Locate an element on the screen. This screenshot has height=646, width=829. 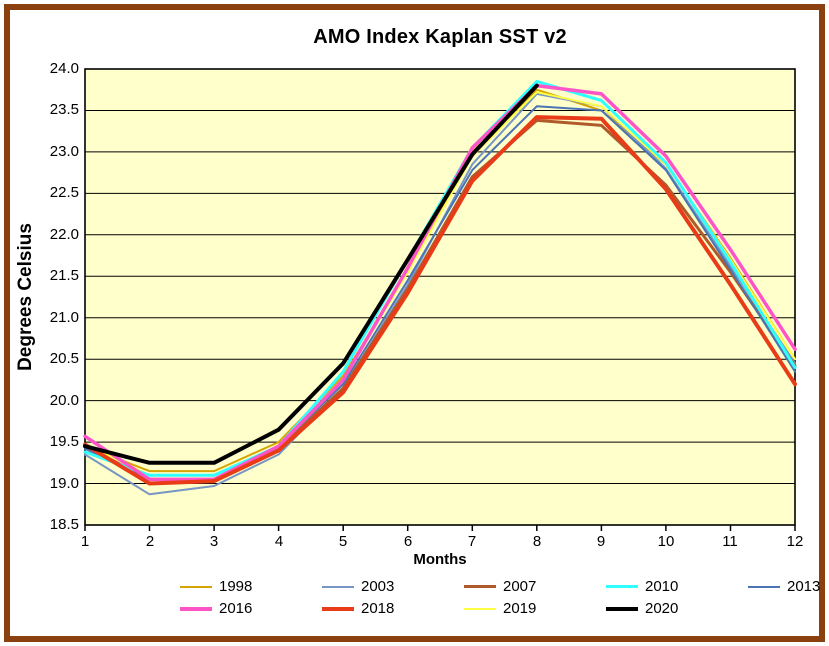
x-tick-label: 11 is located at coordinates (730, 541).